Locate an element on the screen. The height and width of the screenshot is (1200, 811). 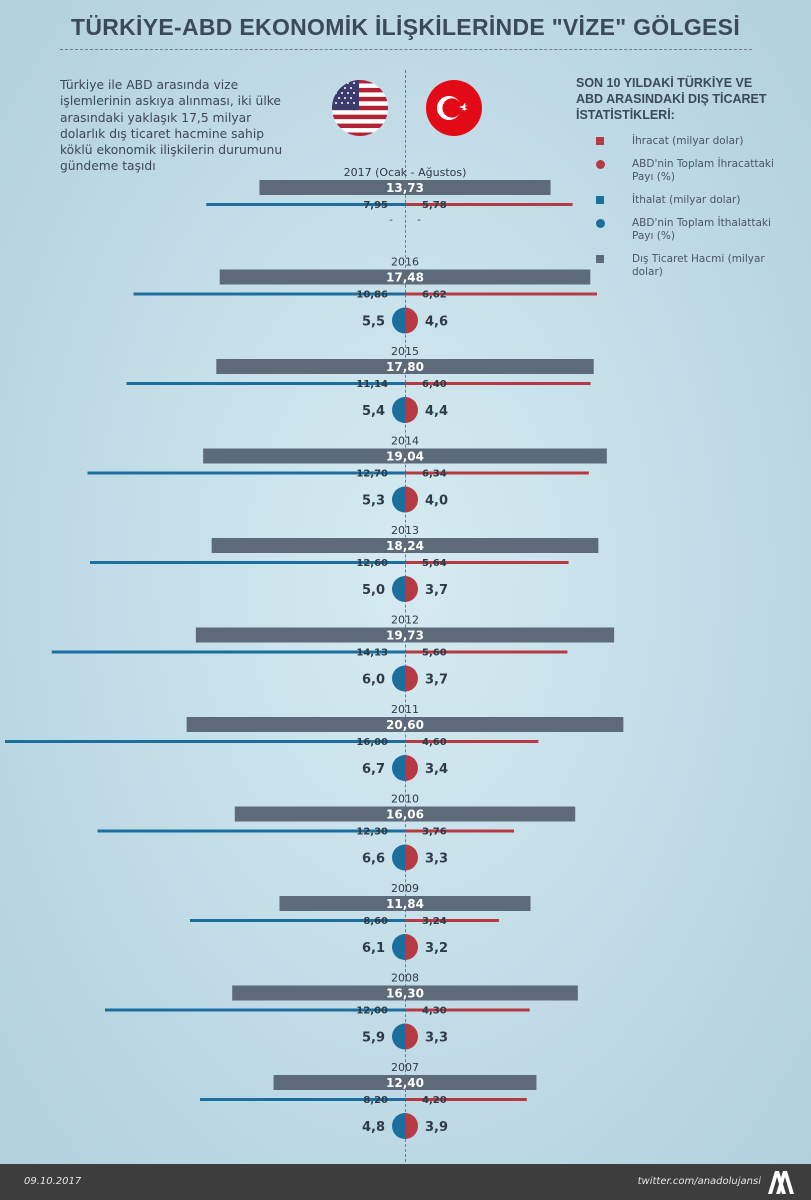
import-share-label: 5,3 is located at coordinates (373, 501).